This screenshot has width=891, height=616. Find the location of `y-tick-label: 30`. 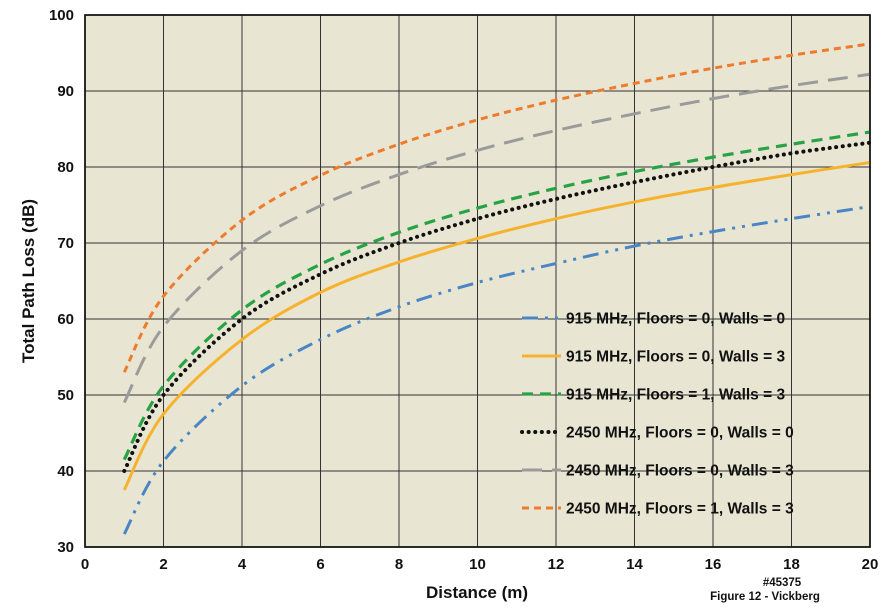

y-tick-label: 30 is located at coordinates (65, 547).